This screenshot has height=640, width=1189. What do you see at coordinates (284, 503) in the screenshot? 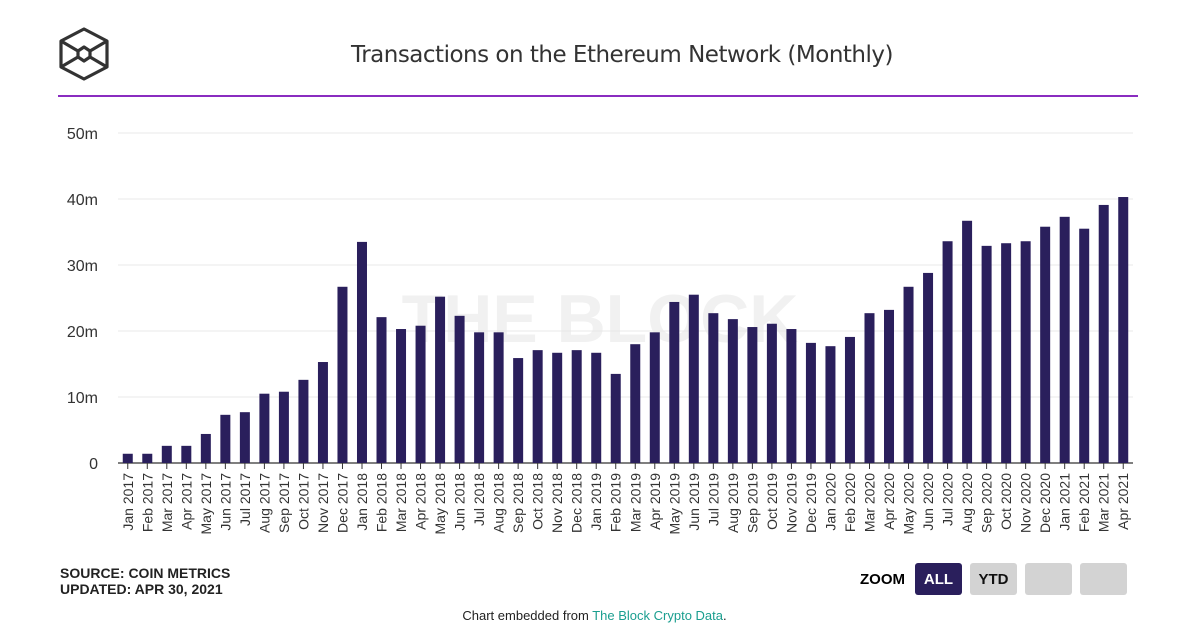
I see `x-tick-label: Sep 2017` at bounding box center [284, 503].